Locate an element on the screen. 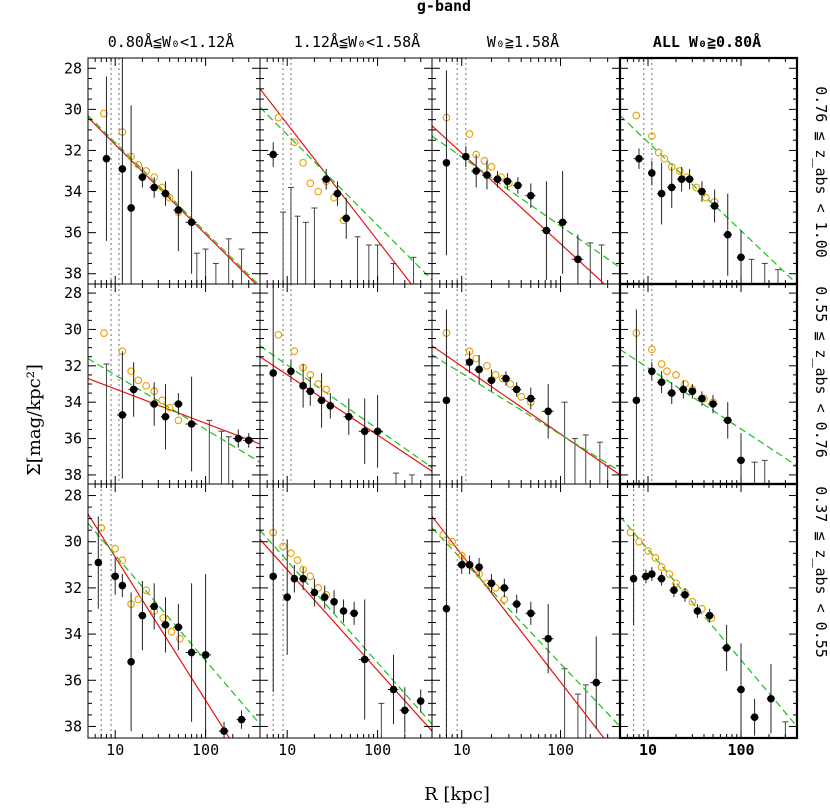  y-tick-label: 30 is located at coordinates (73, 329).